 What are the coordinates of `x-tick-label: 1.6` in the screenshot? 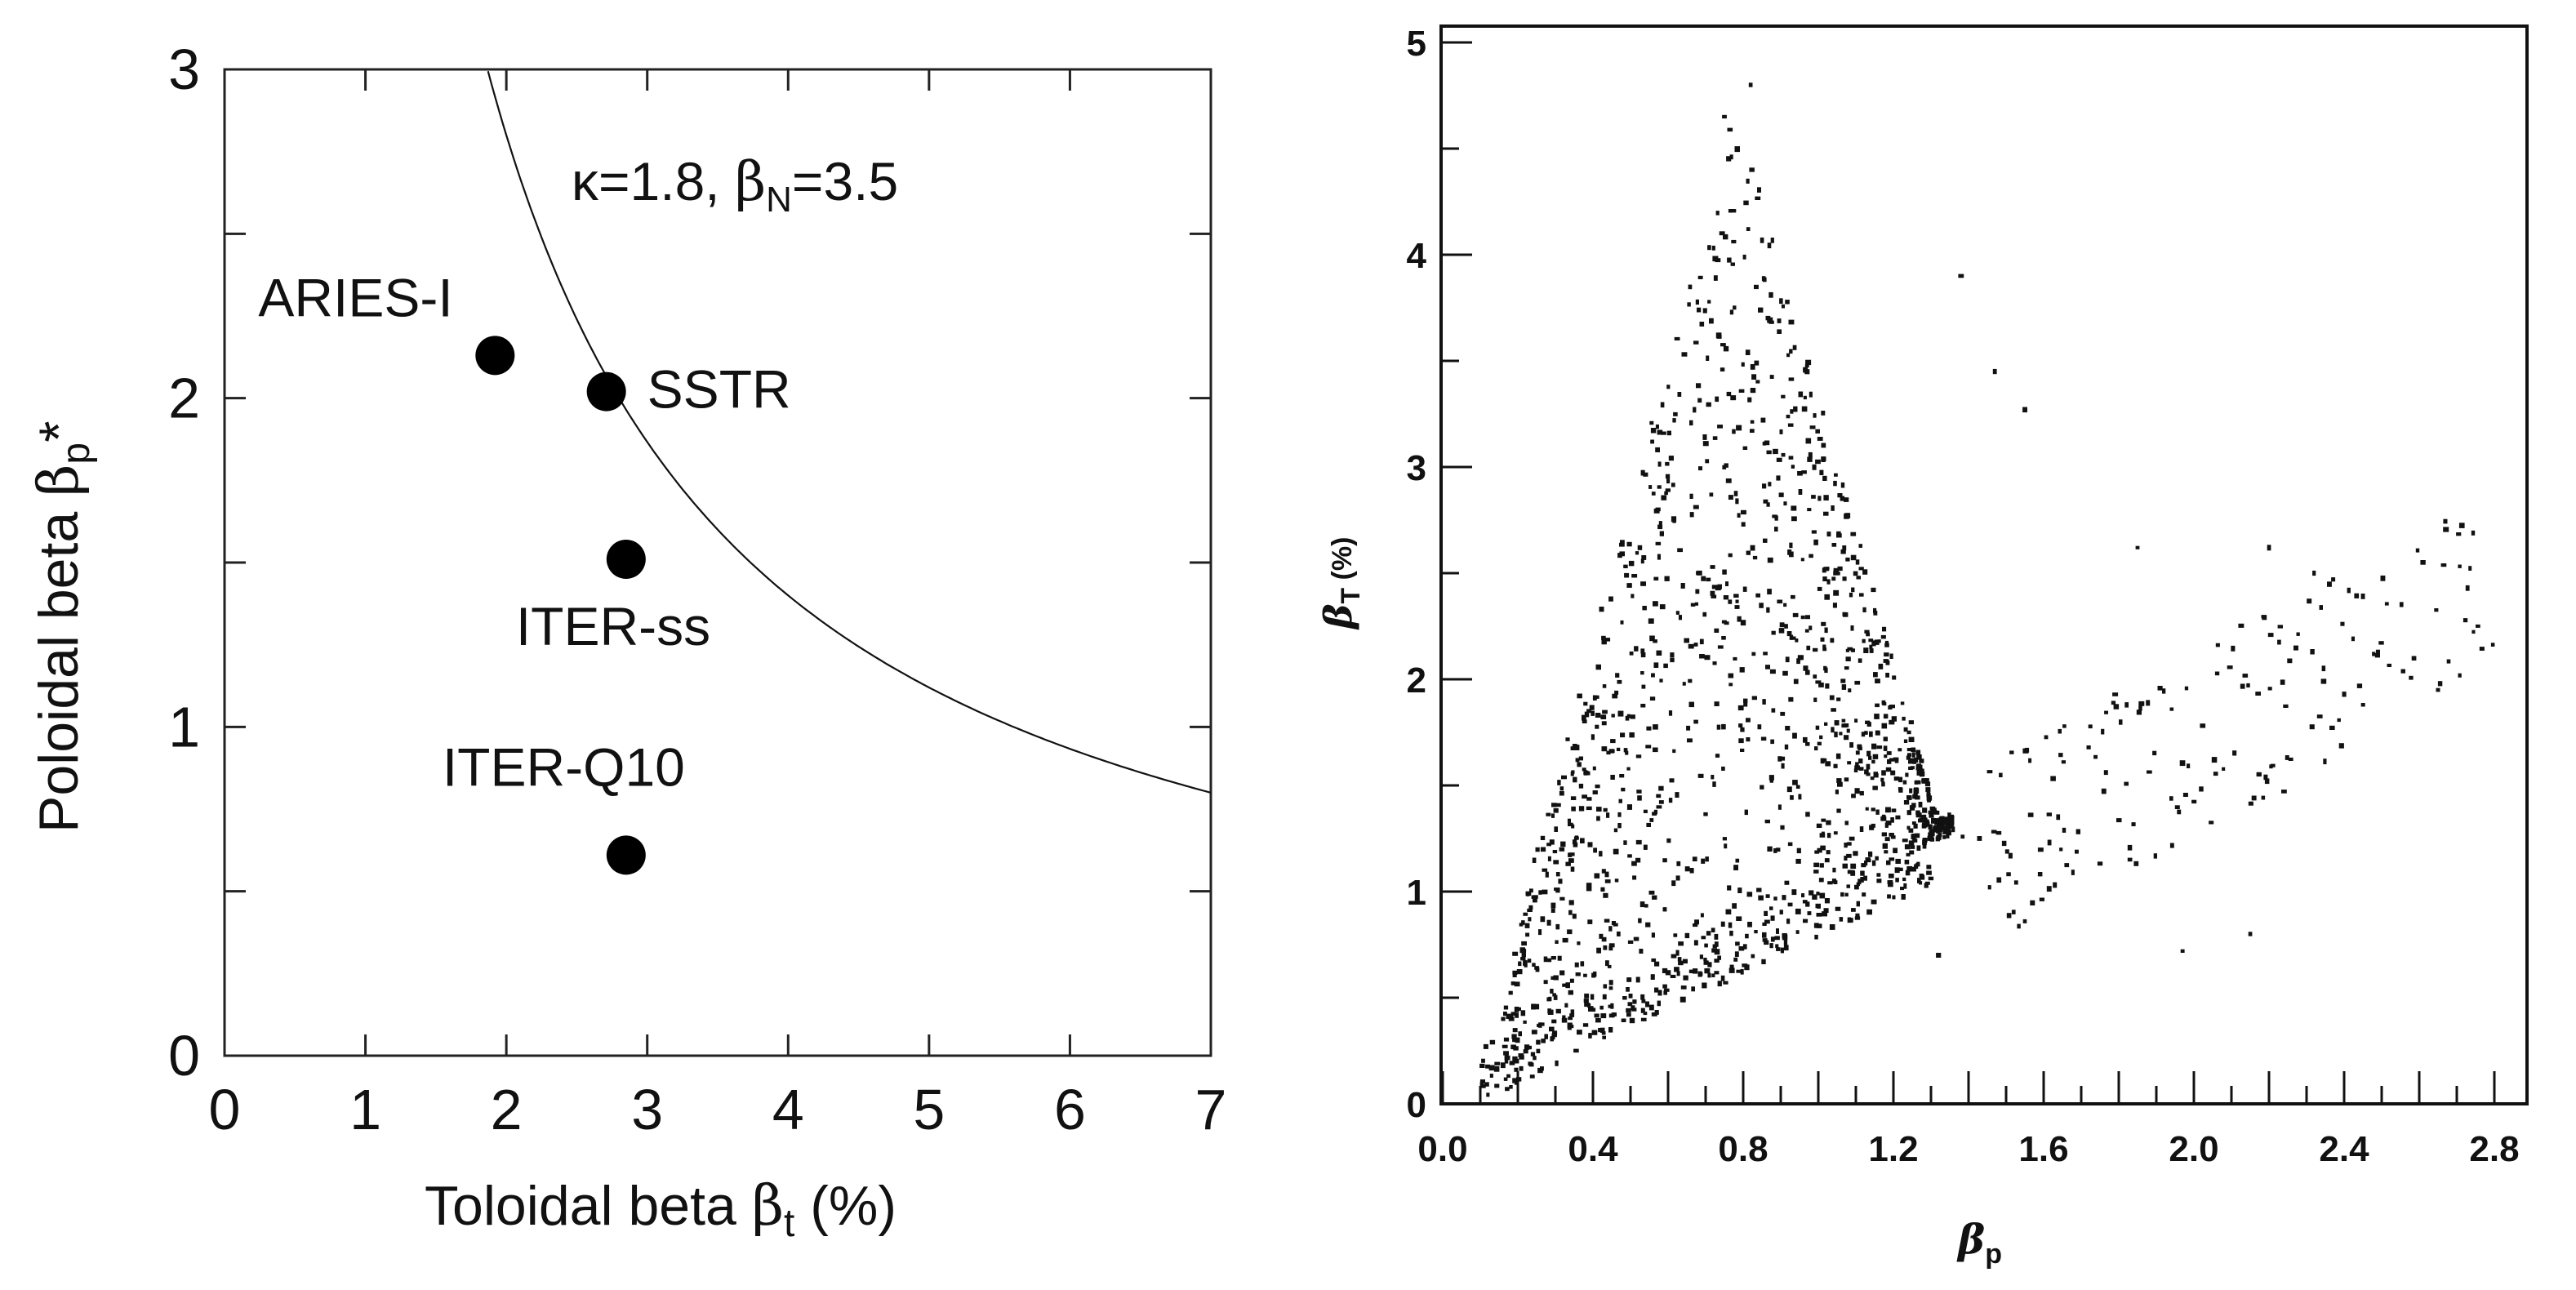 It's located at (2043, 1149).